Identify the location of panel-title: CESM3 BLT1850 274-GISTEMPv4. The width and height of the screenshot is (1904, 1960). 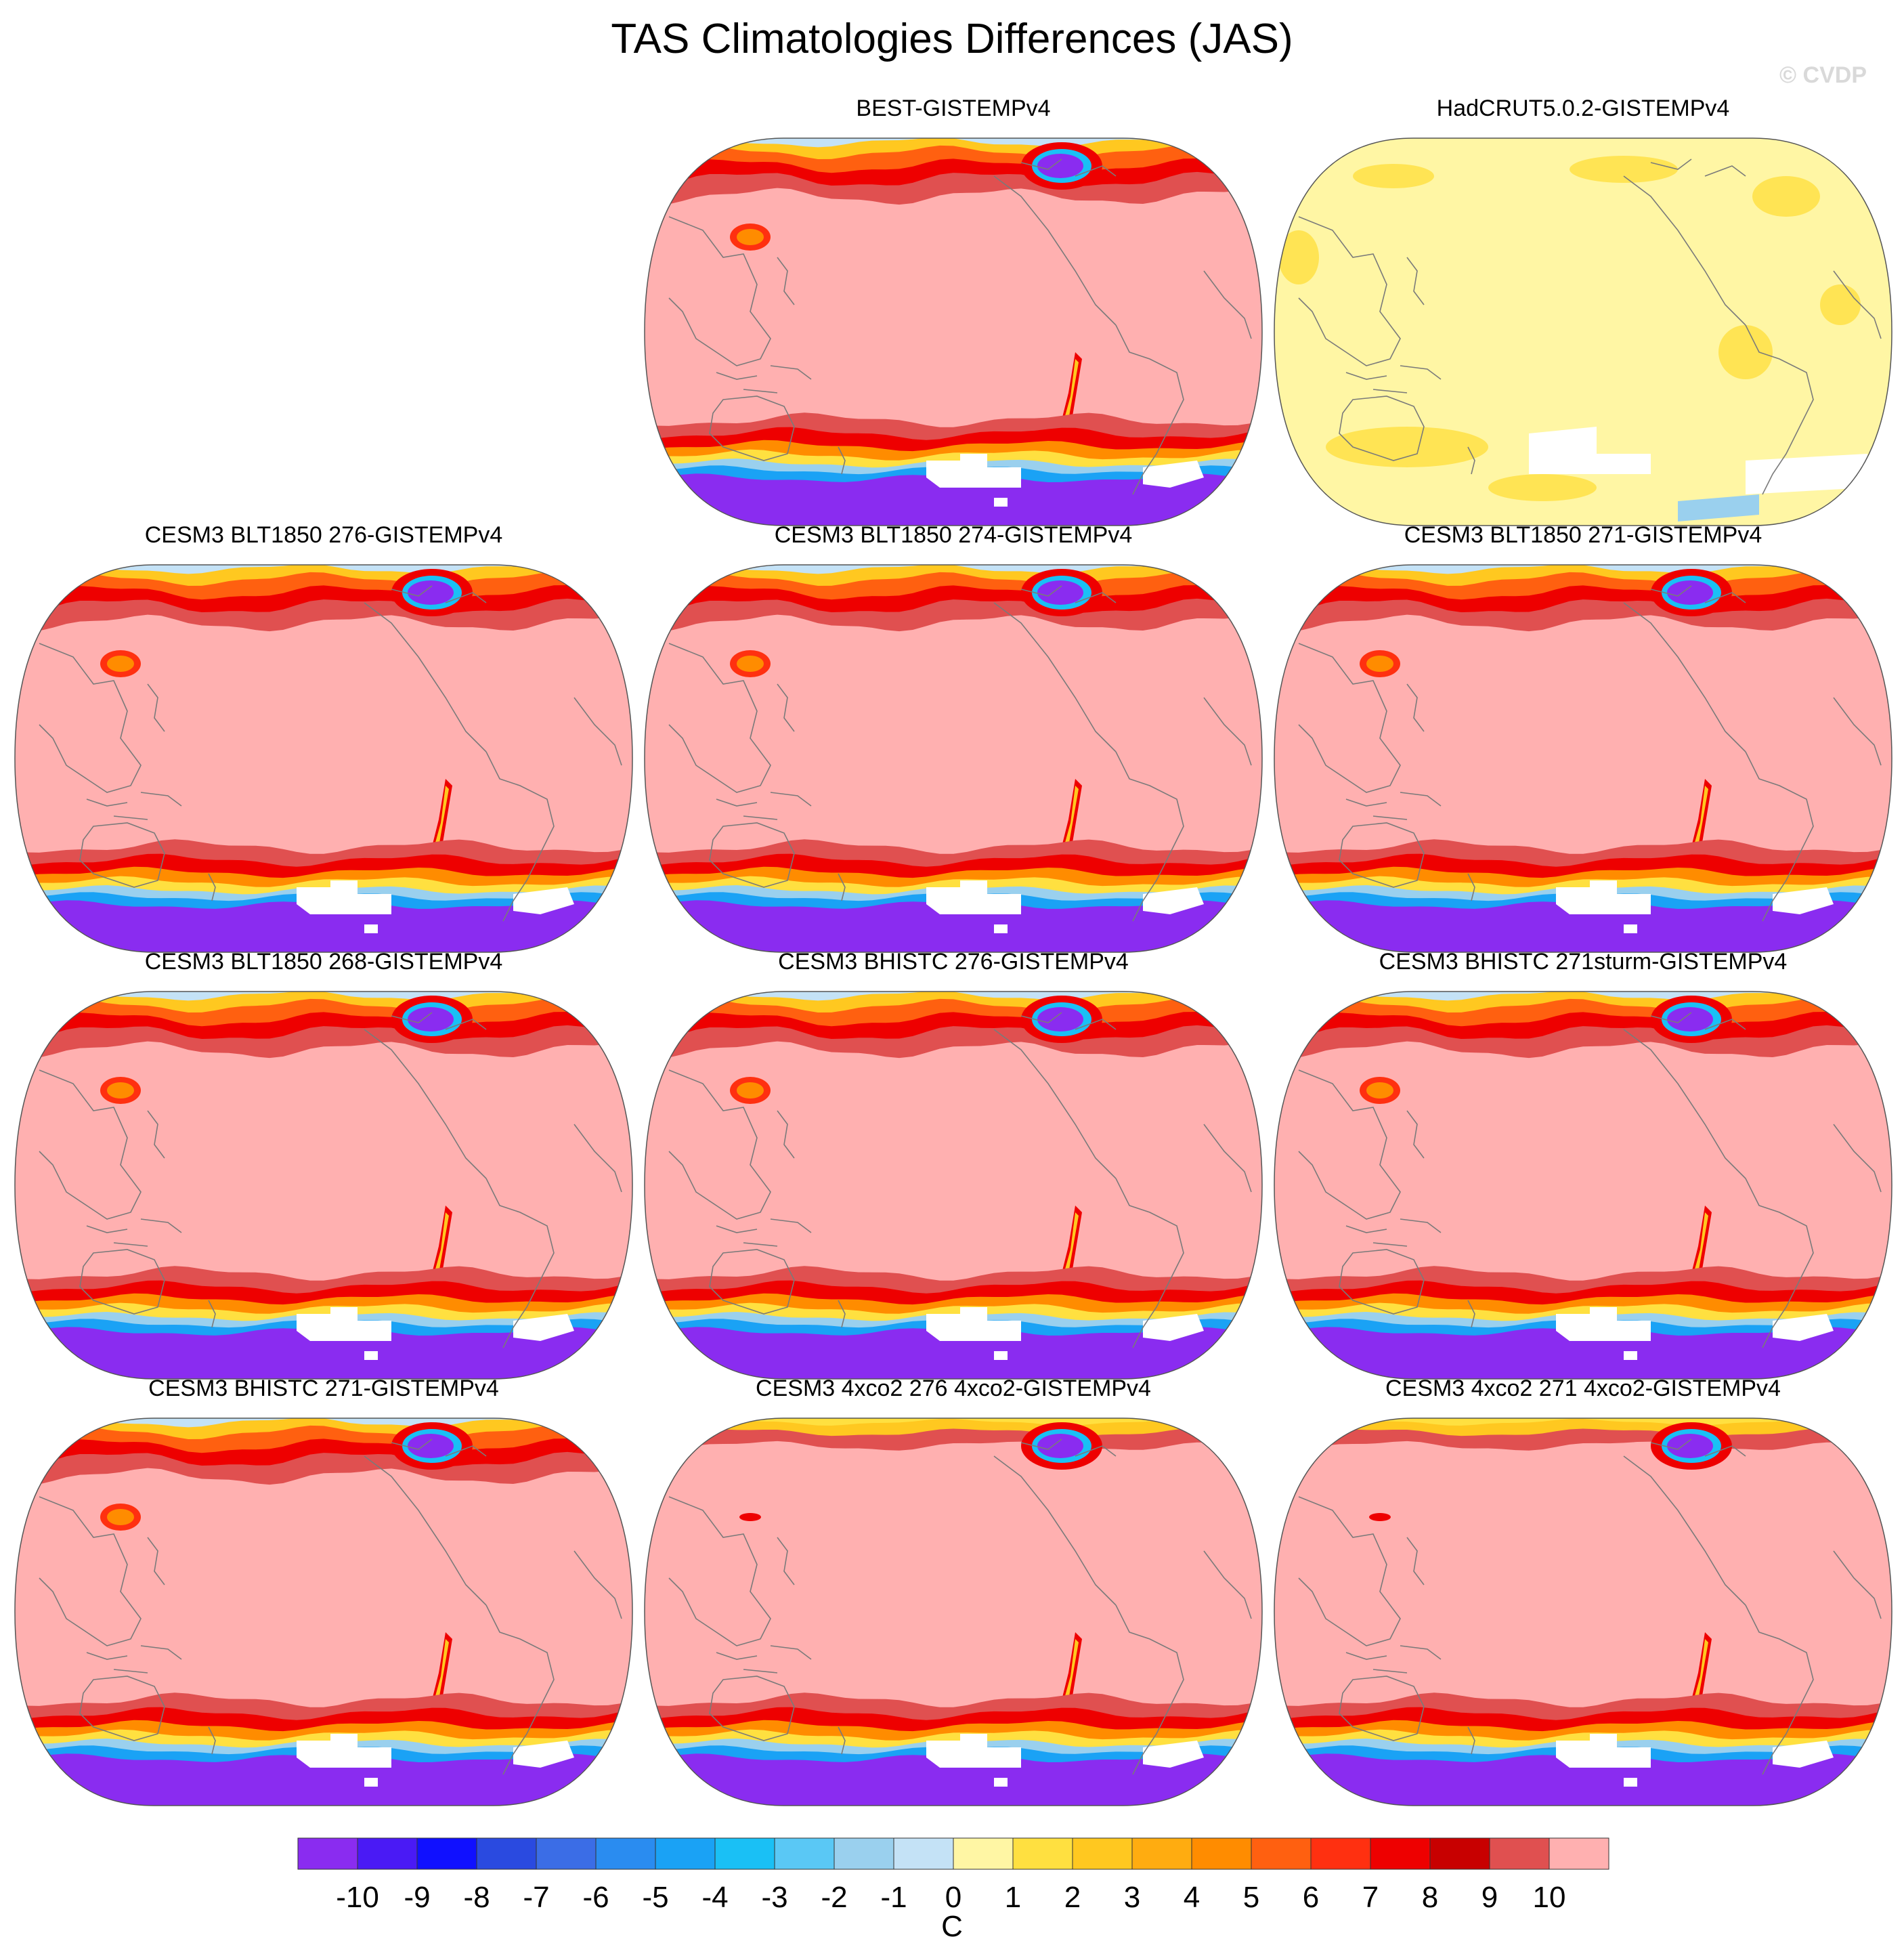
(953, 535).